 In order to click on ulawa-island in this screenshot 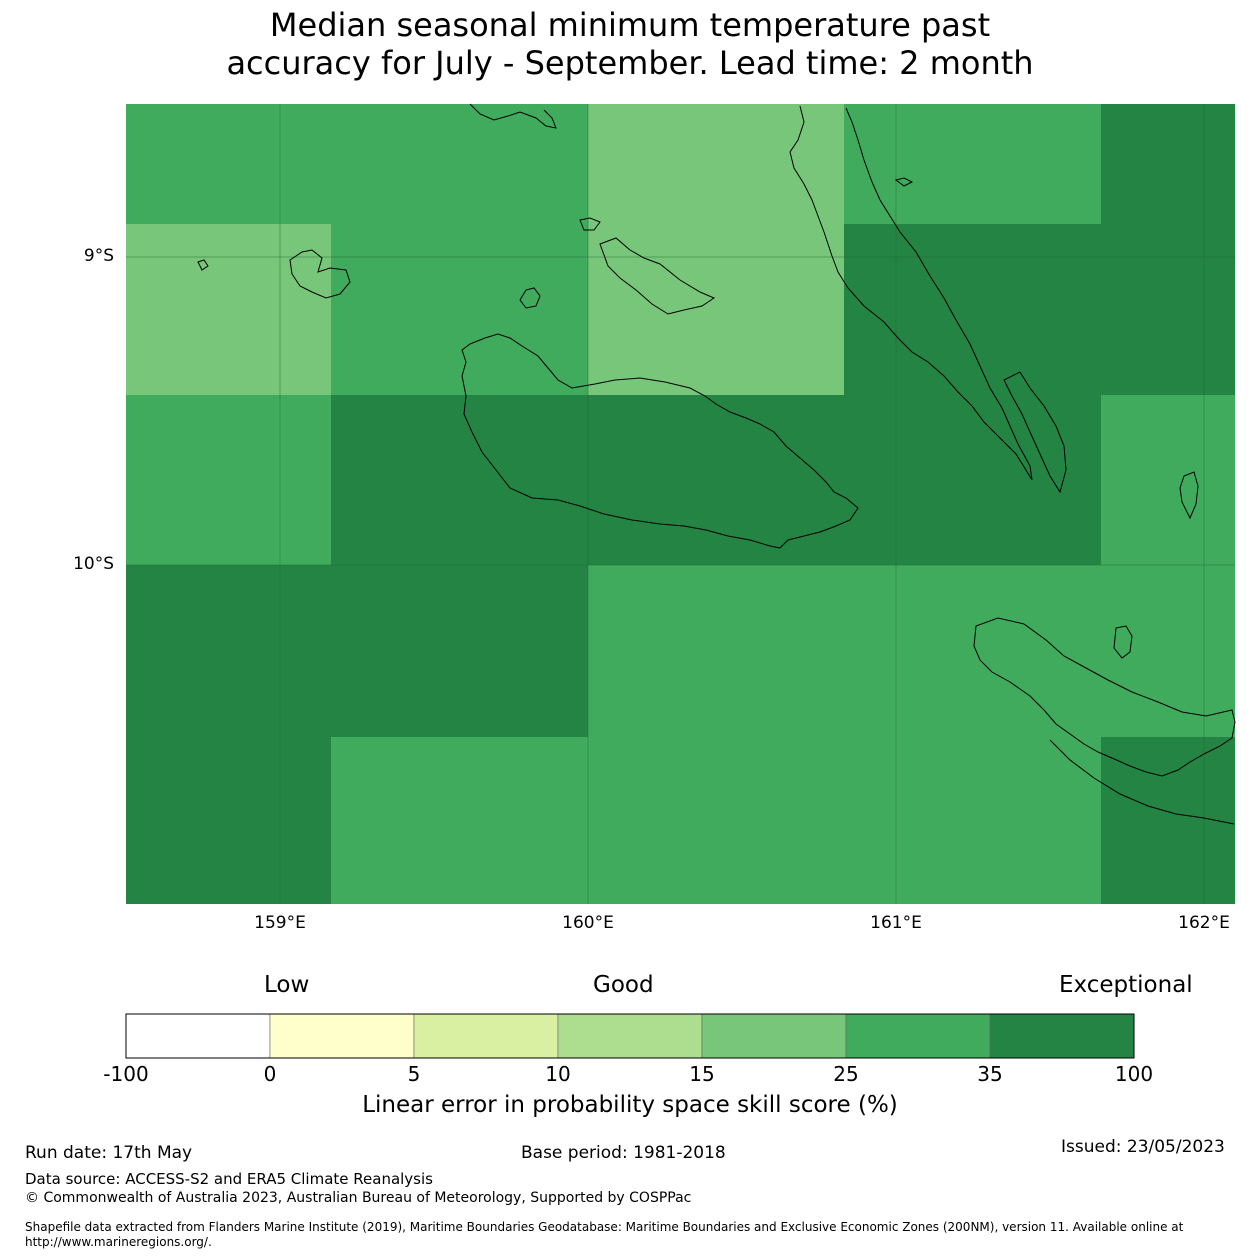, I will do `click(1123, 642)`.